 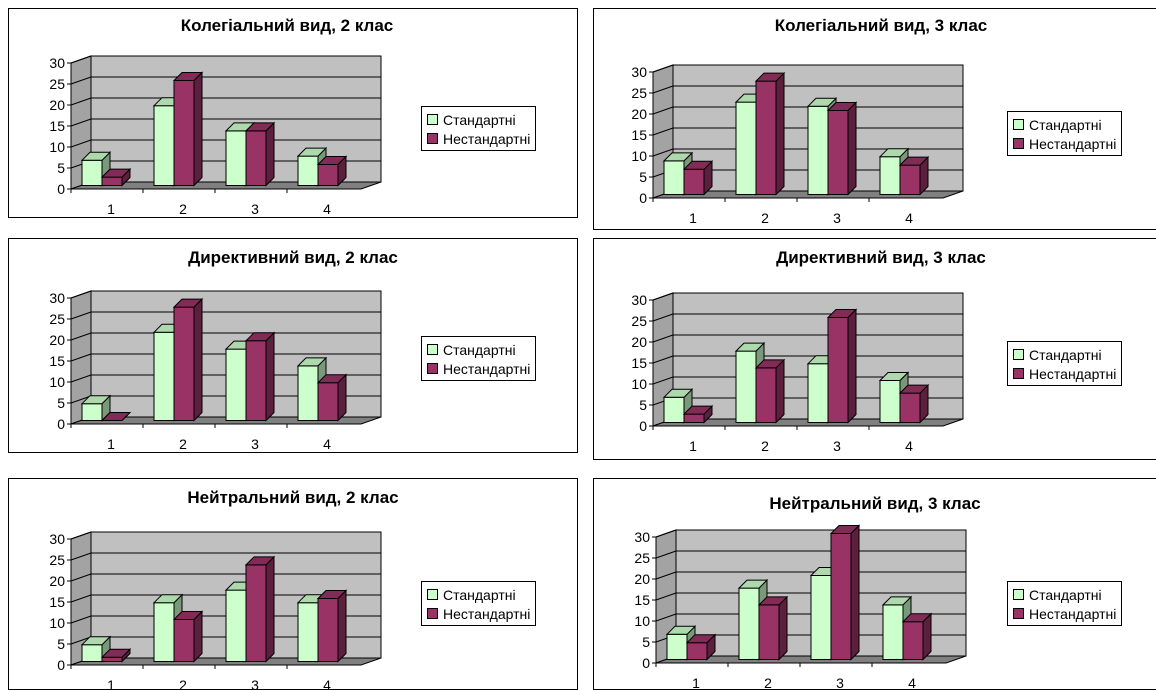 What do you see at coordinates (221, 116) in the screenshot?
I see `chart-svg: 0 5 10 15 20 25 30 1 2 3 4 Колегіальний вид, 2 клас` at bounding box center [221, 116].